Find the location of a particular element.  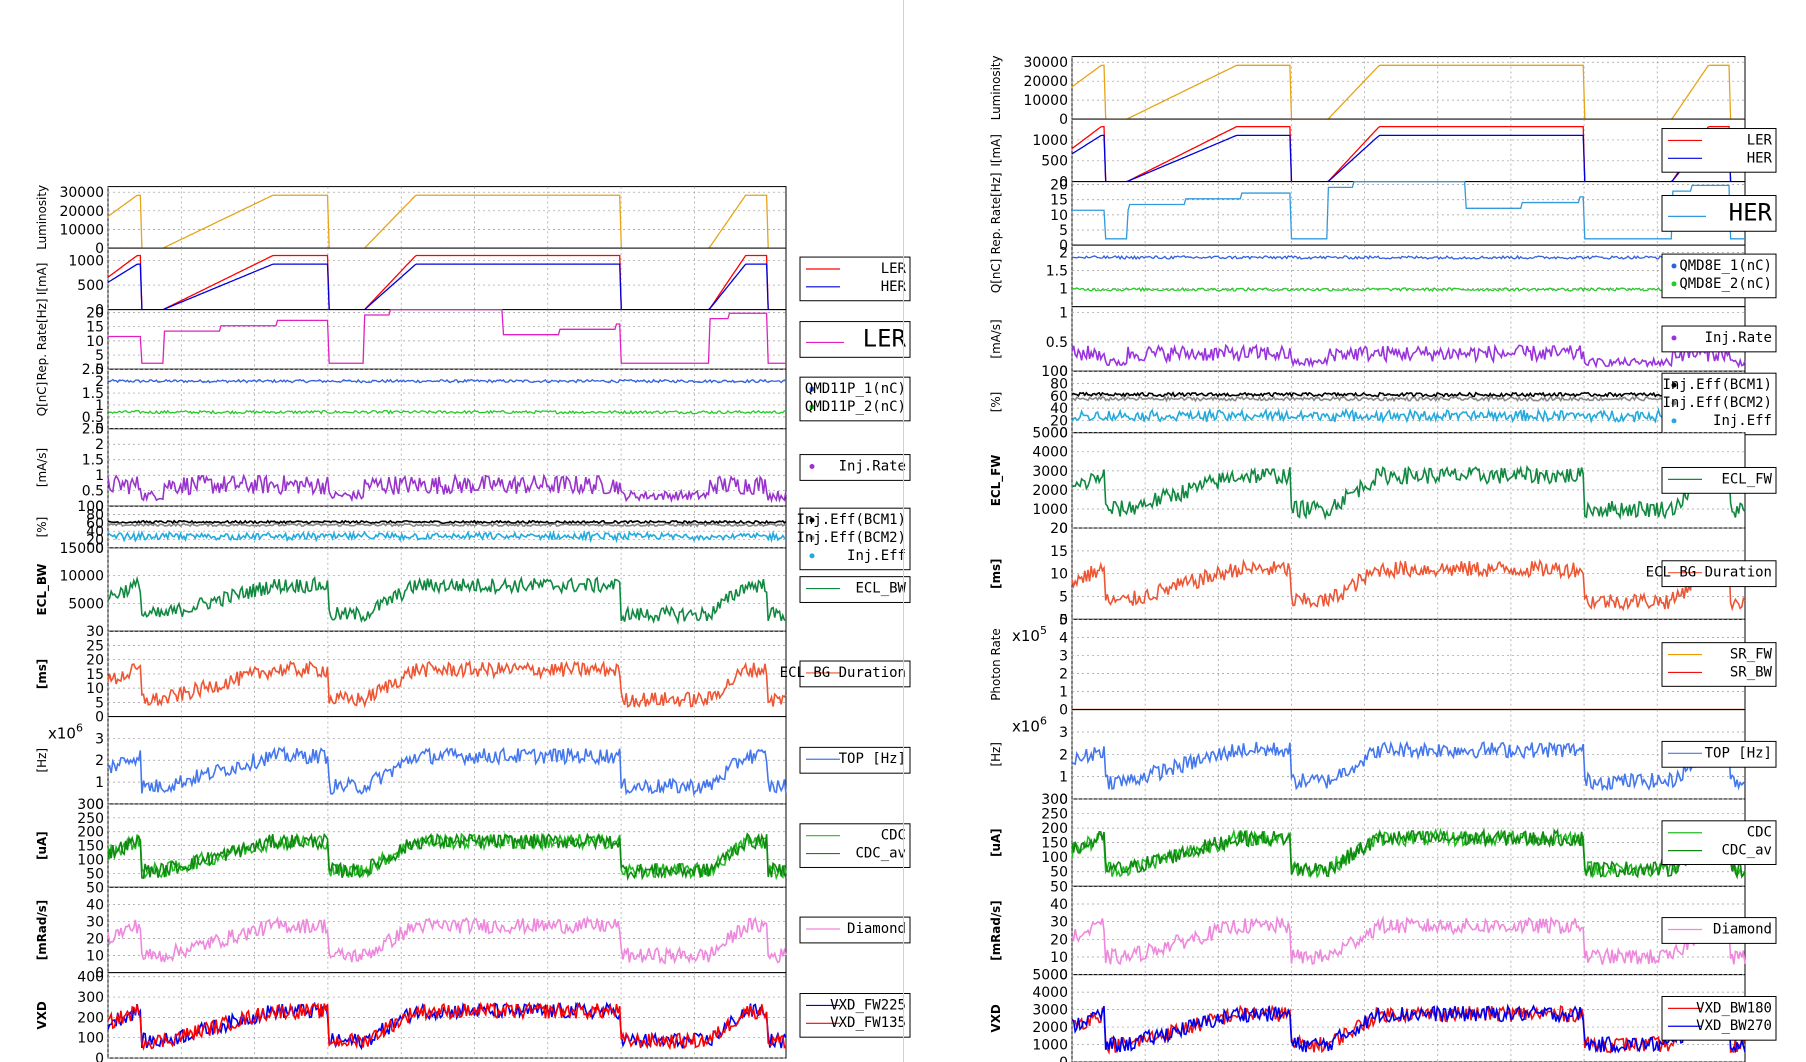

y-axis-label: [Hz] is located at coordinates (996, 754).